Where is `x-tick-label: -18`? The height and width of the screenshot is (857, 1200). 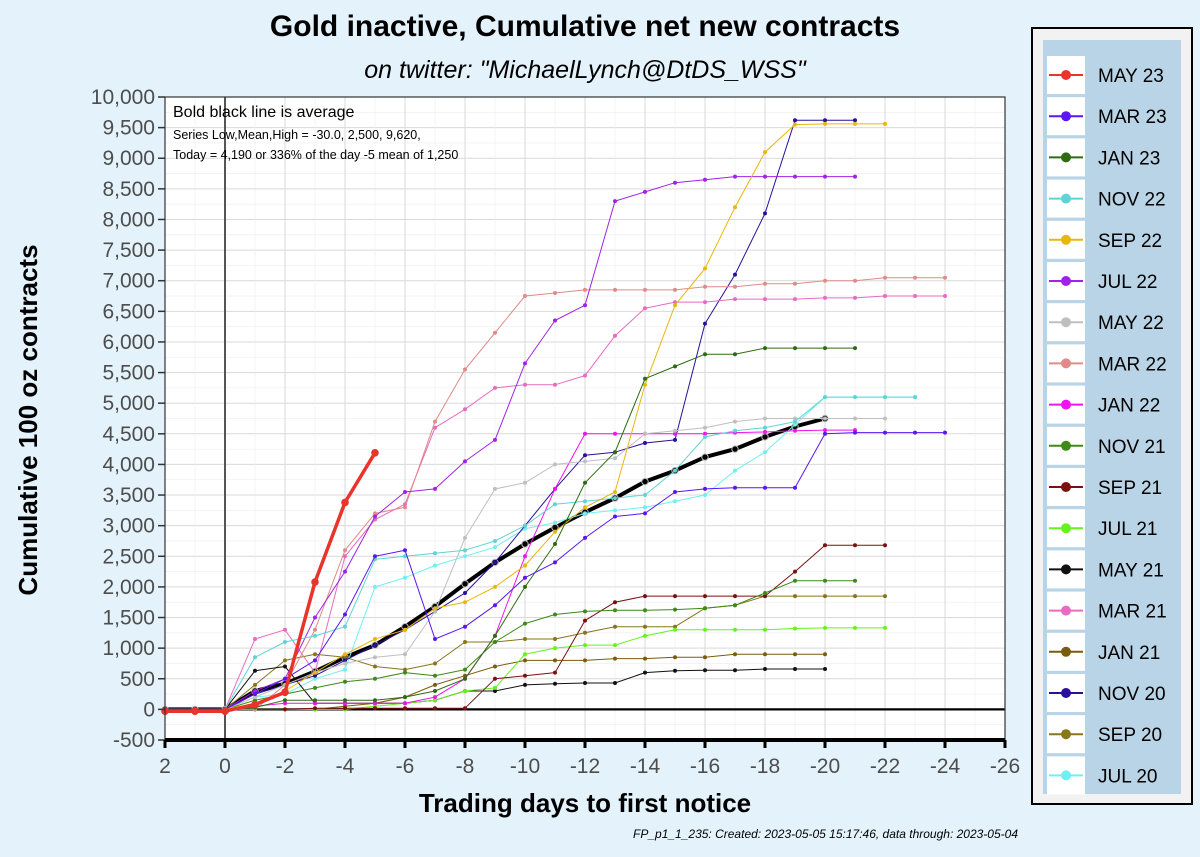 x-tick-label: -18 is located at coordinates (765, 766).